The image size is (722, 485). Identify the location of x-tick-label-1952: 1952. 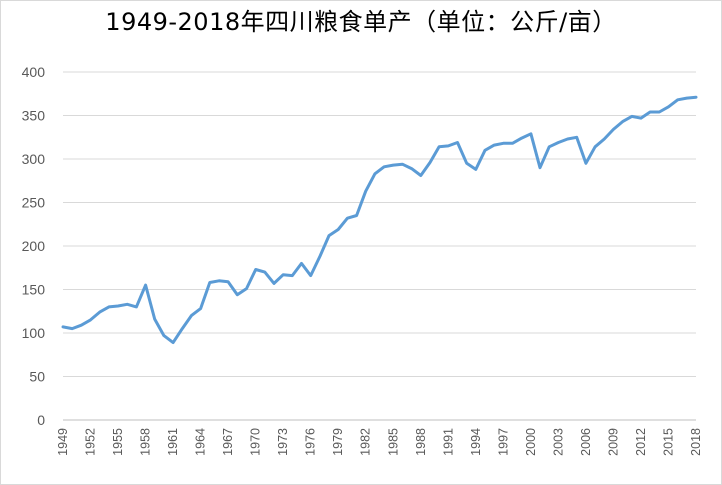
(91, 442).